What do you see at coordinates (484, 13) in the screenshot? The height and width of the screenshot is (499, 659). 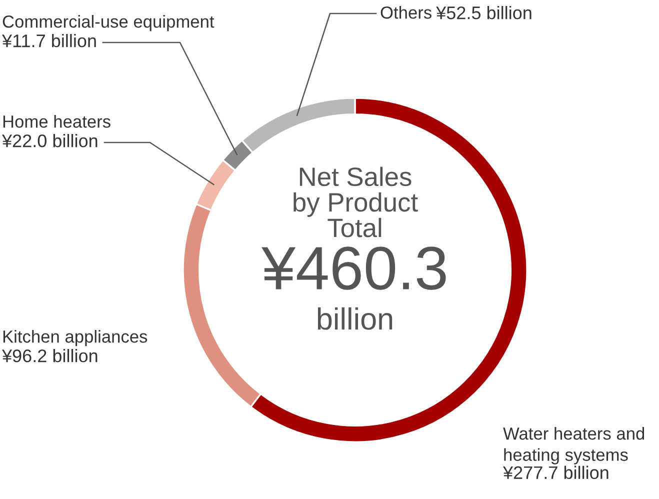 I see `data-label: ¥52.5 billion` at bounding box center [484, 13].